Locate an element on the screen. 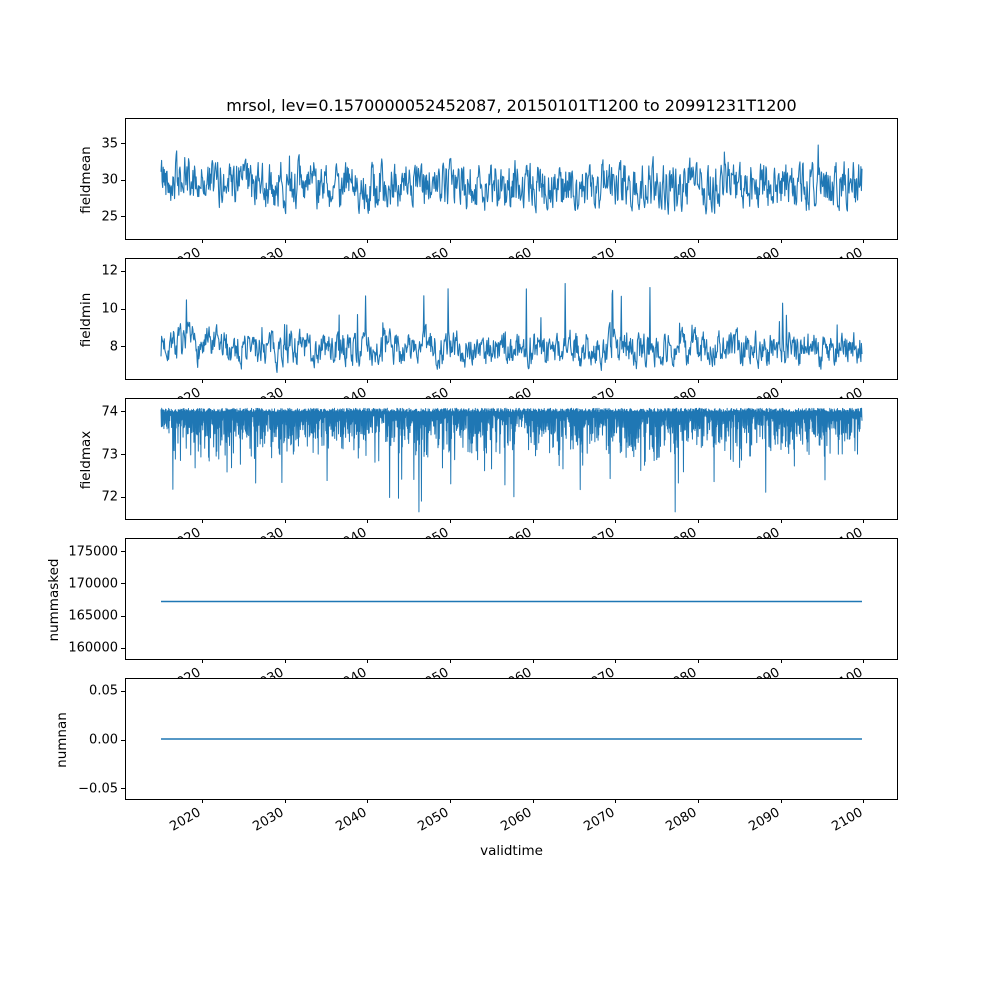  y-tick-label: −0.05 is located at coordinates (98, 789).